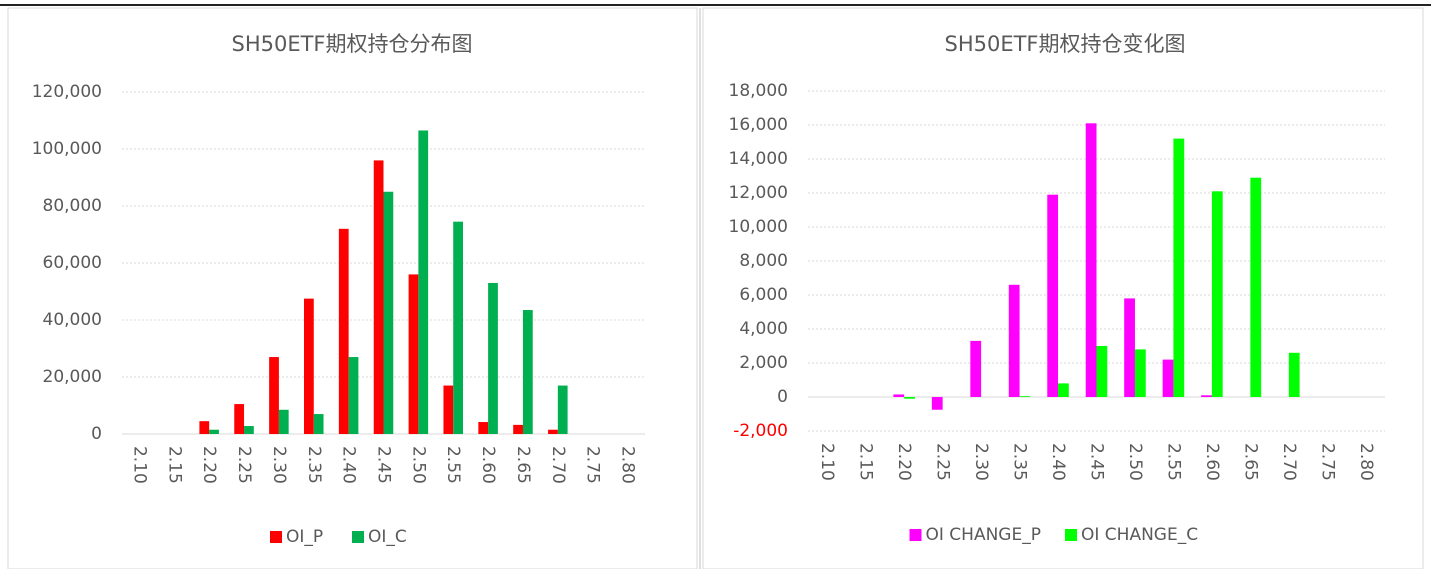  I want to click on y-tick-label: 6,000, so click(763, 295).